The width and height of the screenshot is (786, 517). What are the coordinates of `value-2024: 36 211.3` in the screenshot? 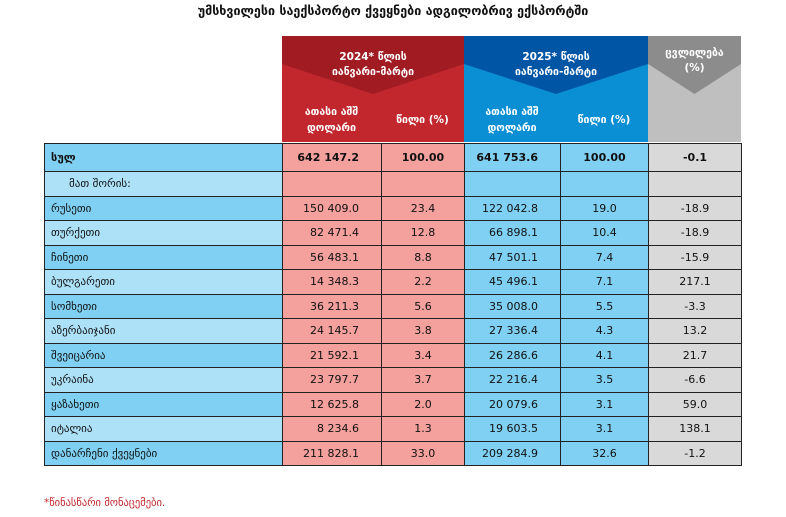 It's located at (332, 306).